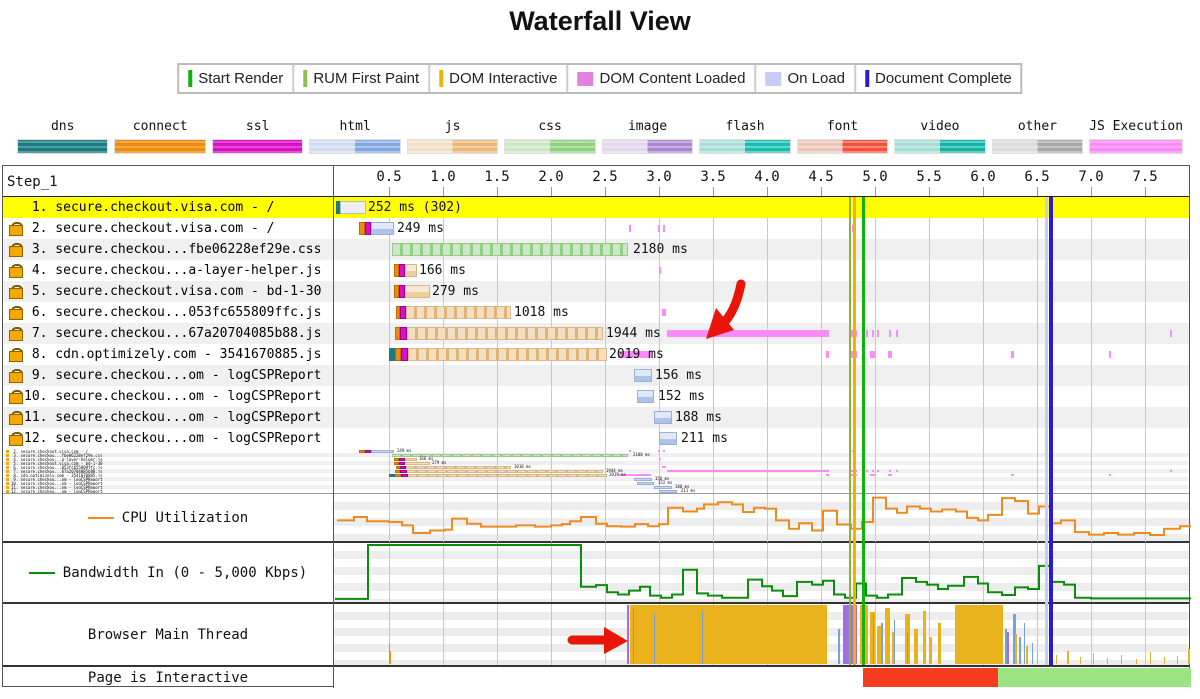 The image size is (1200, 699). What do you see at coordinates (761, 459) in the screenshot?
I see `request-bar-track: 166 ms` at bounding box center [761, 459].